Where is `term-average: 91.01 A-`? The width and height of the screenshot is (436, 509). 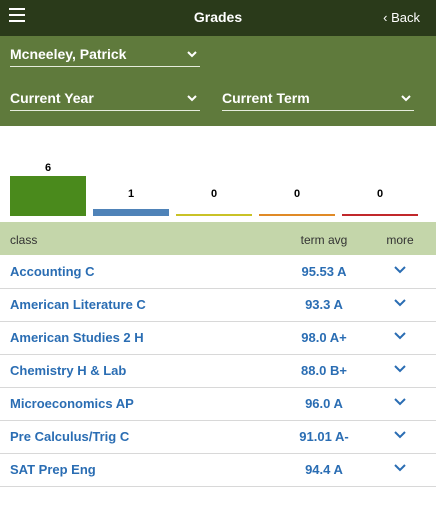 term-average: 91.01 A- is located at coordinates (324, 436).